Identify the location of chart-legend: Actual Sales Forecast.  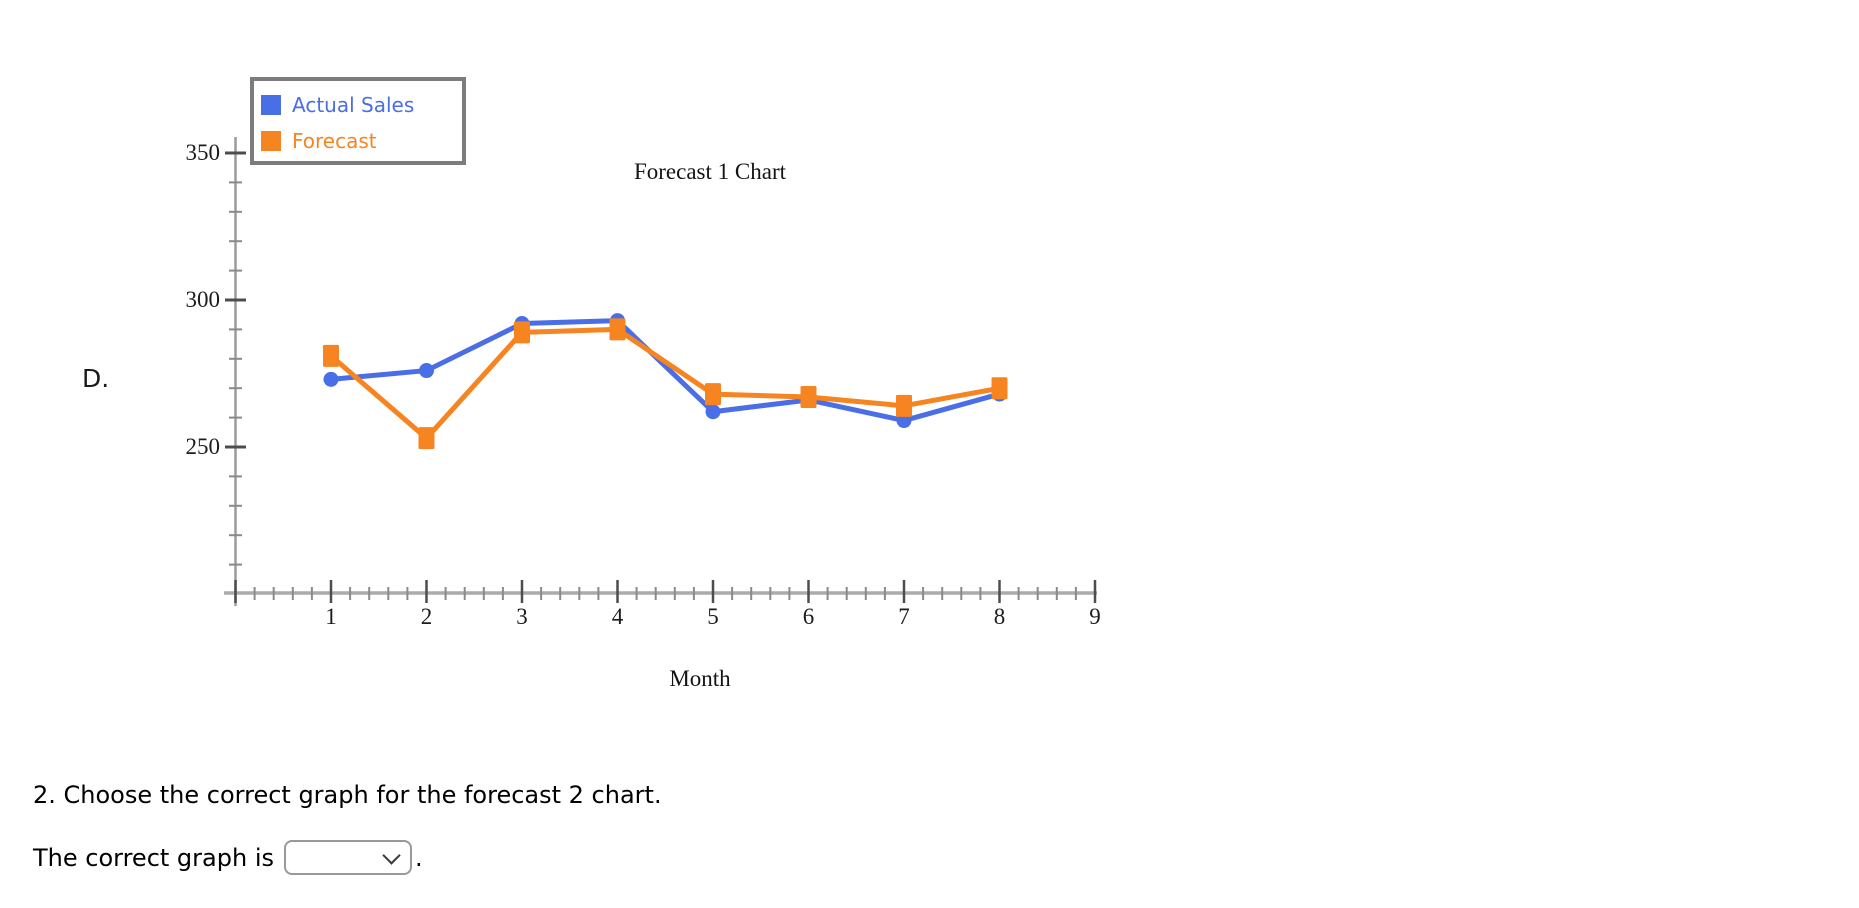
(358, 121).